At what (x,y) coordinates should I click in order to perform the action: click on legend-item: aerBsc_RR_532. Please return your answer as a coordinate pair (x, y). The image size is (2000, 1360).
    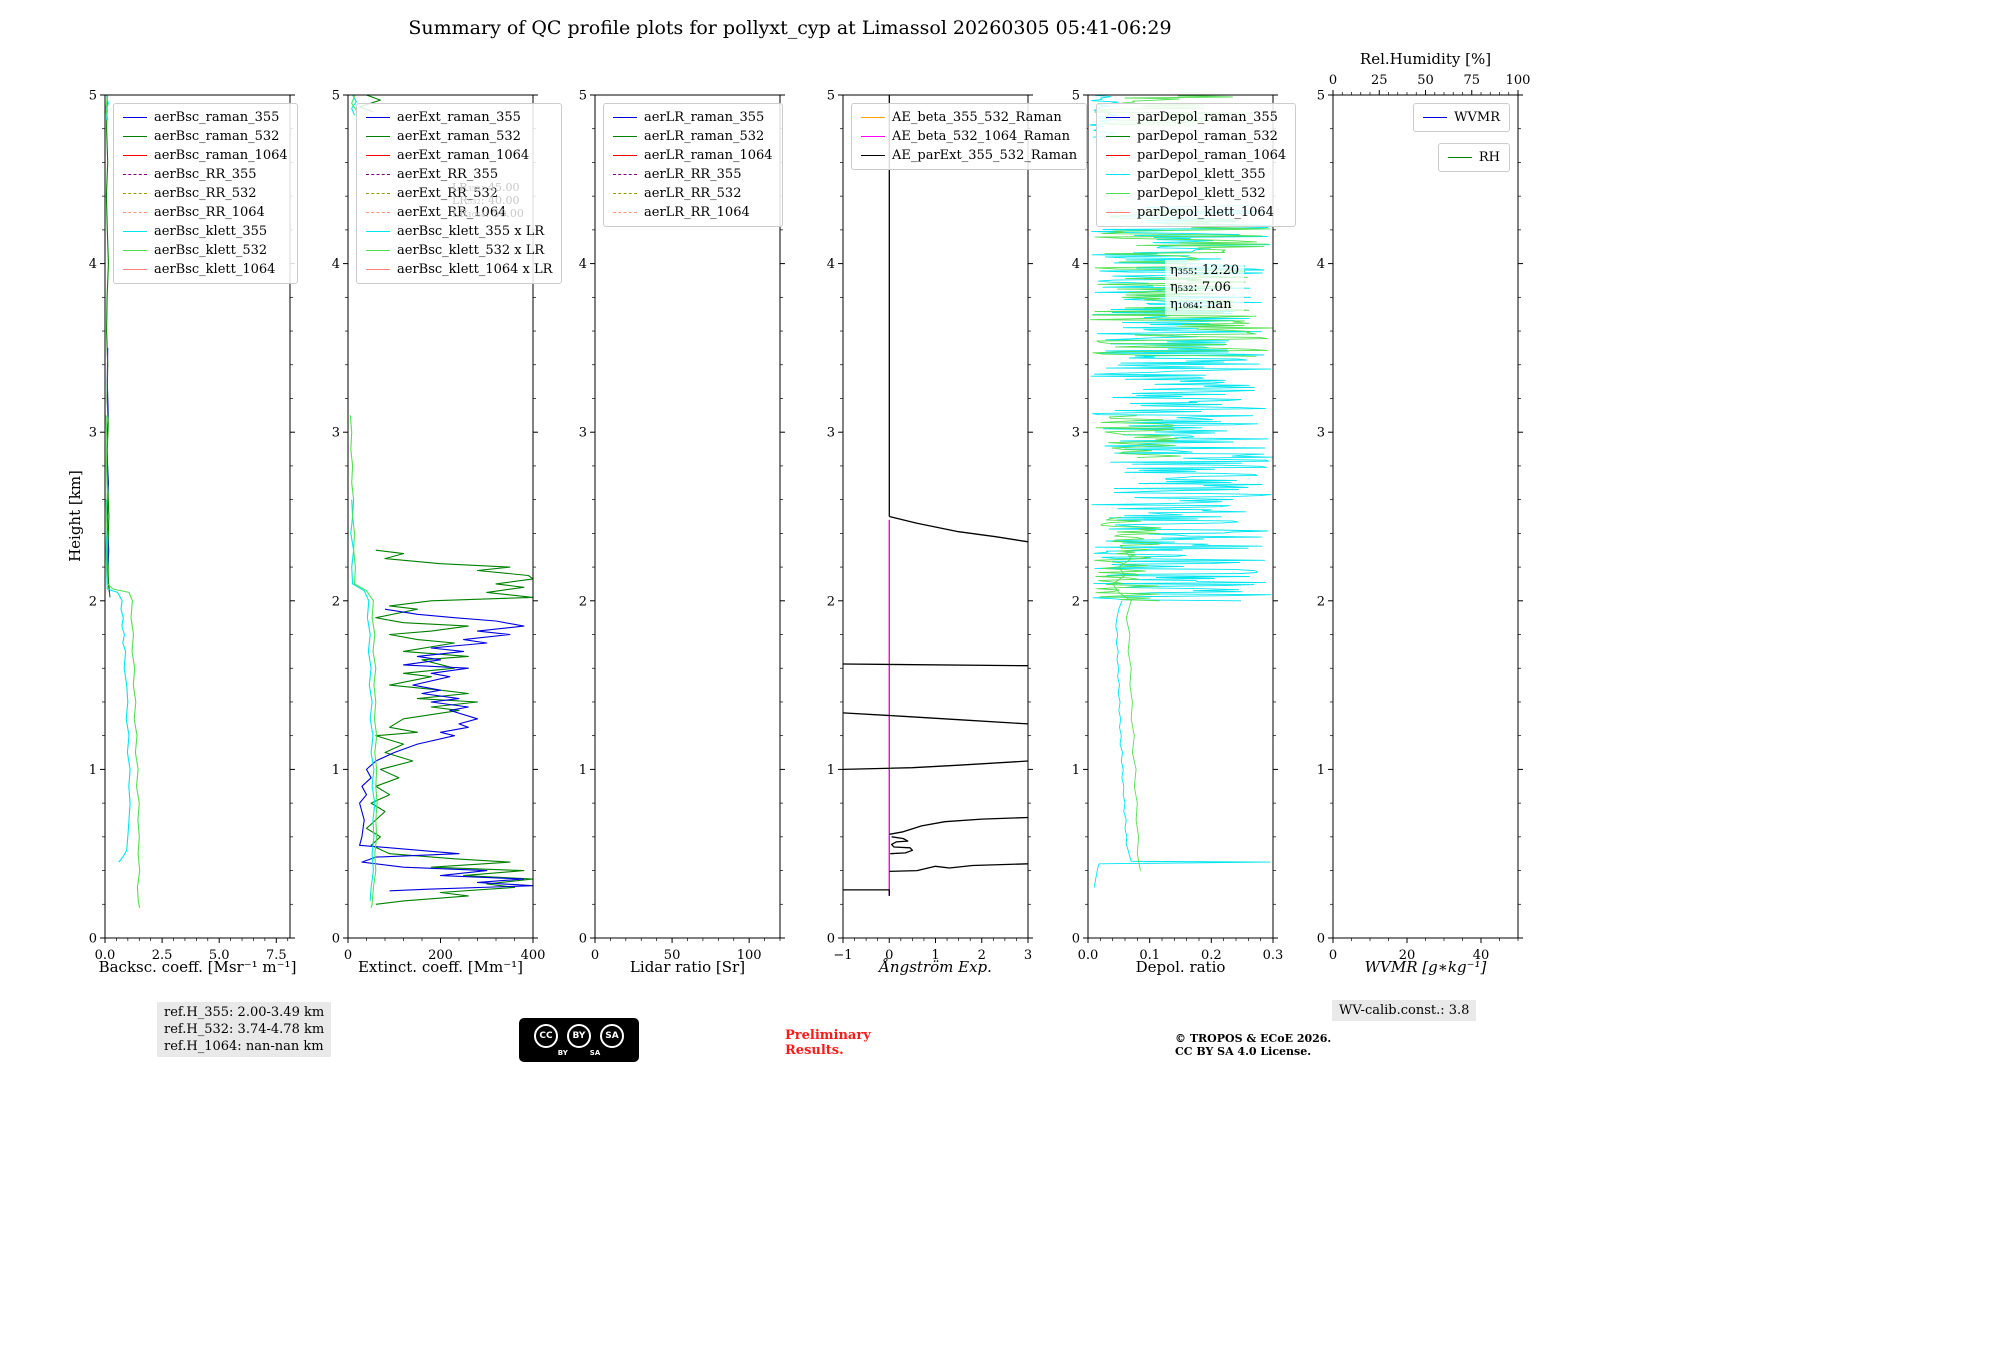
    Looking at the image, I should click on (205, 193).